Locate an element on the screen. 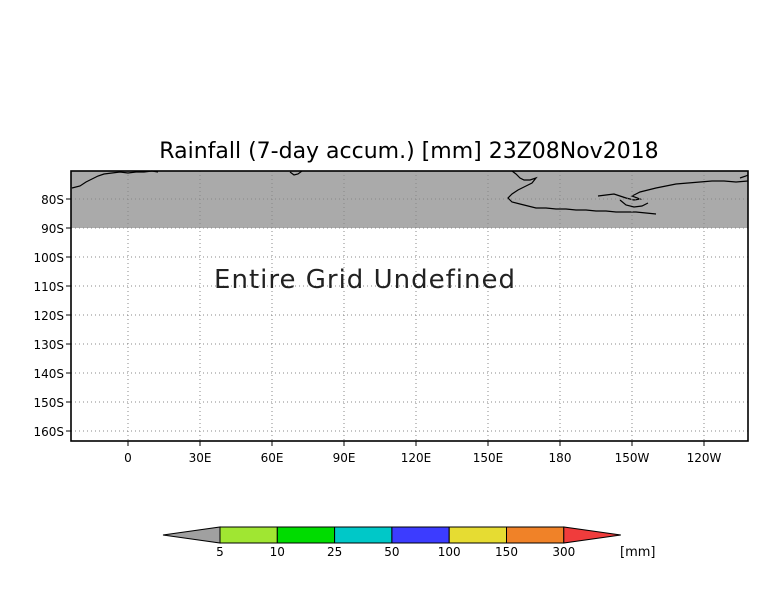 The width and height of the screenshot is (784, 612). longitude-axis: 0 30E 60E 90E 120E 150E 180 150W 120W is located at coordinates (423, 453).